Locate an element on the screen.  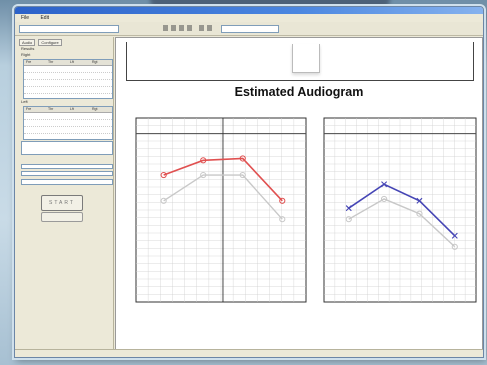
section-right-label: Right is located at coordinates (26, 54).